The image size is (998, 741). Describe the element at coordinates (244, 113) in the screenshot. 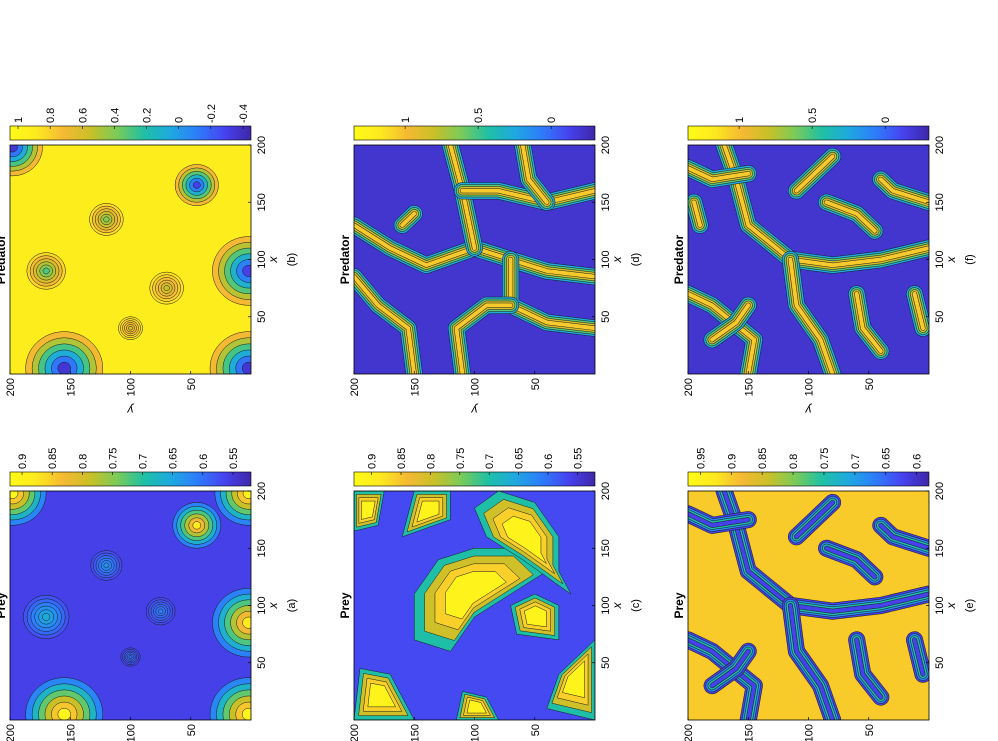

I see `colorbar-tick-label: -0.4` at that location.